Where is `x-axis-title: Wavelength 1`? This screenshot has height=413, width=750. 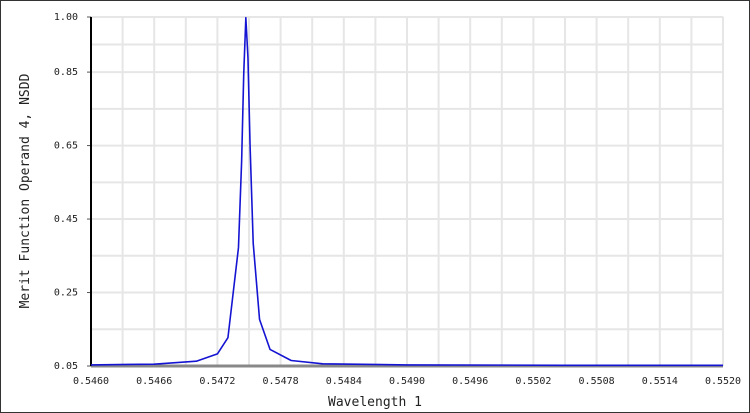 x-axis-title: Wavelength 1 is located at coordinates (375, 402).